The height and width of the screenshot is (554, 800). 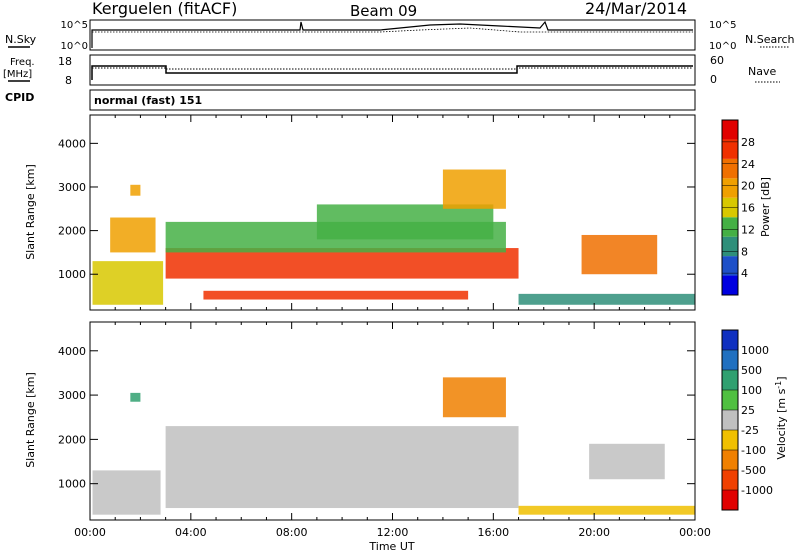 I want to click on power-colorbar-tick-label: 4, so click(x=744, y=273).